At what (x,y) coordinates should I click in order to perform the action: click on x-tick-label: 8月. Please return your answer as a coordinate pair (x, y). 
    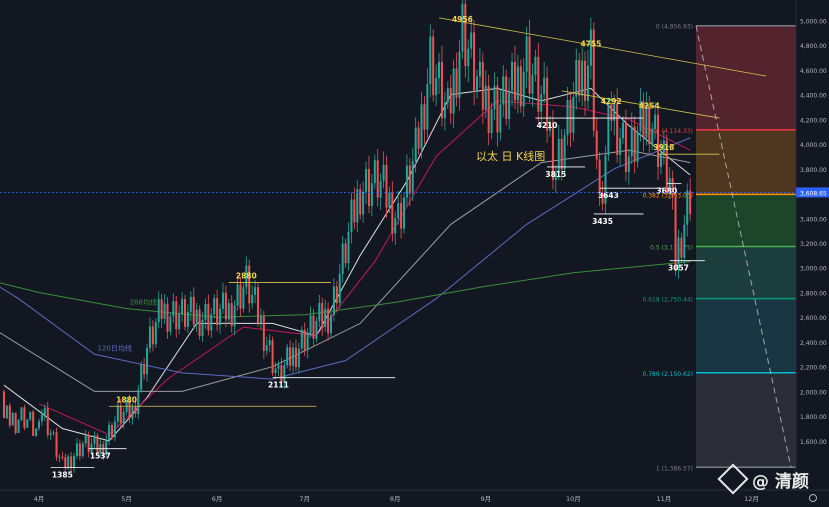
    Looking at the image, I should click on (395, 499).